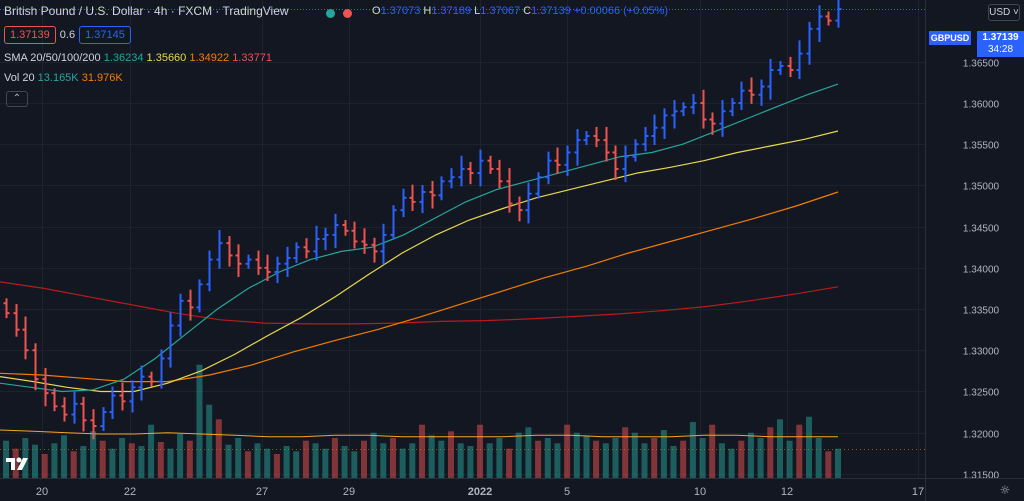 Image resolution: width=1024 pixels, height=501 pixels. I want to click on sma50-value: 1.35660, so click(166, 58).